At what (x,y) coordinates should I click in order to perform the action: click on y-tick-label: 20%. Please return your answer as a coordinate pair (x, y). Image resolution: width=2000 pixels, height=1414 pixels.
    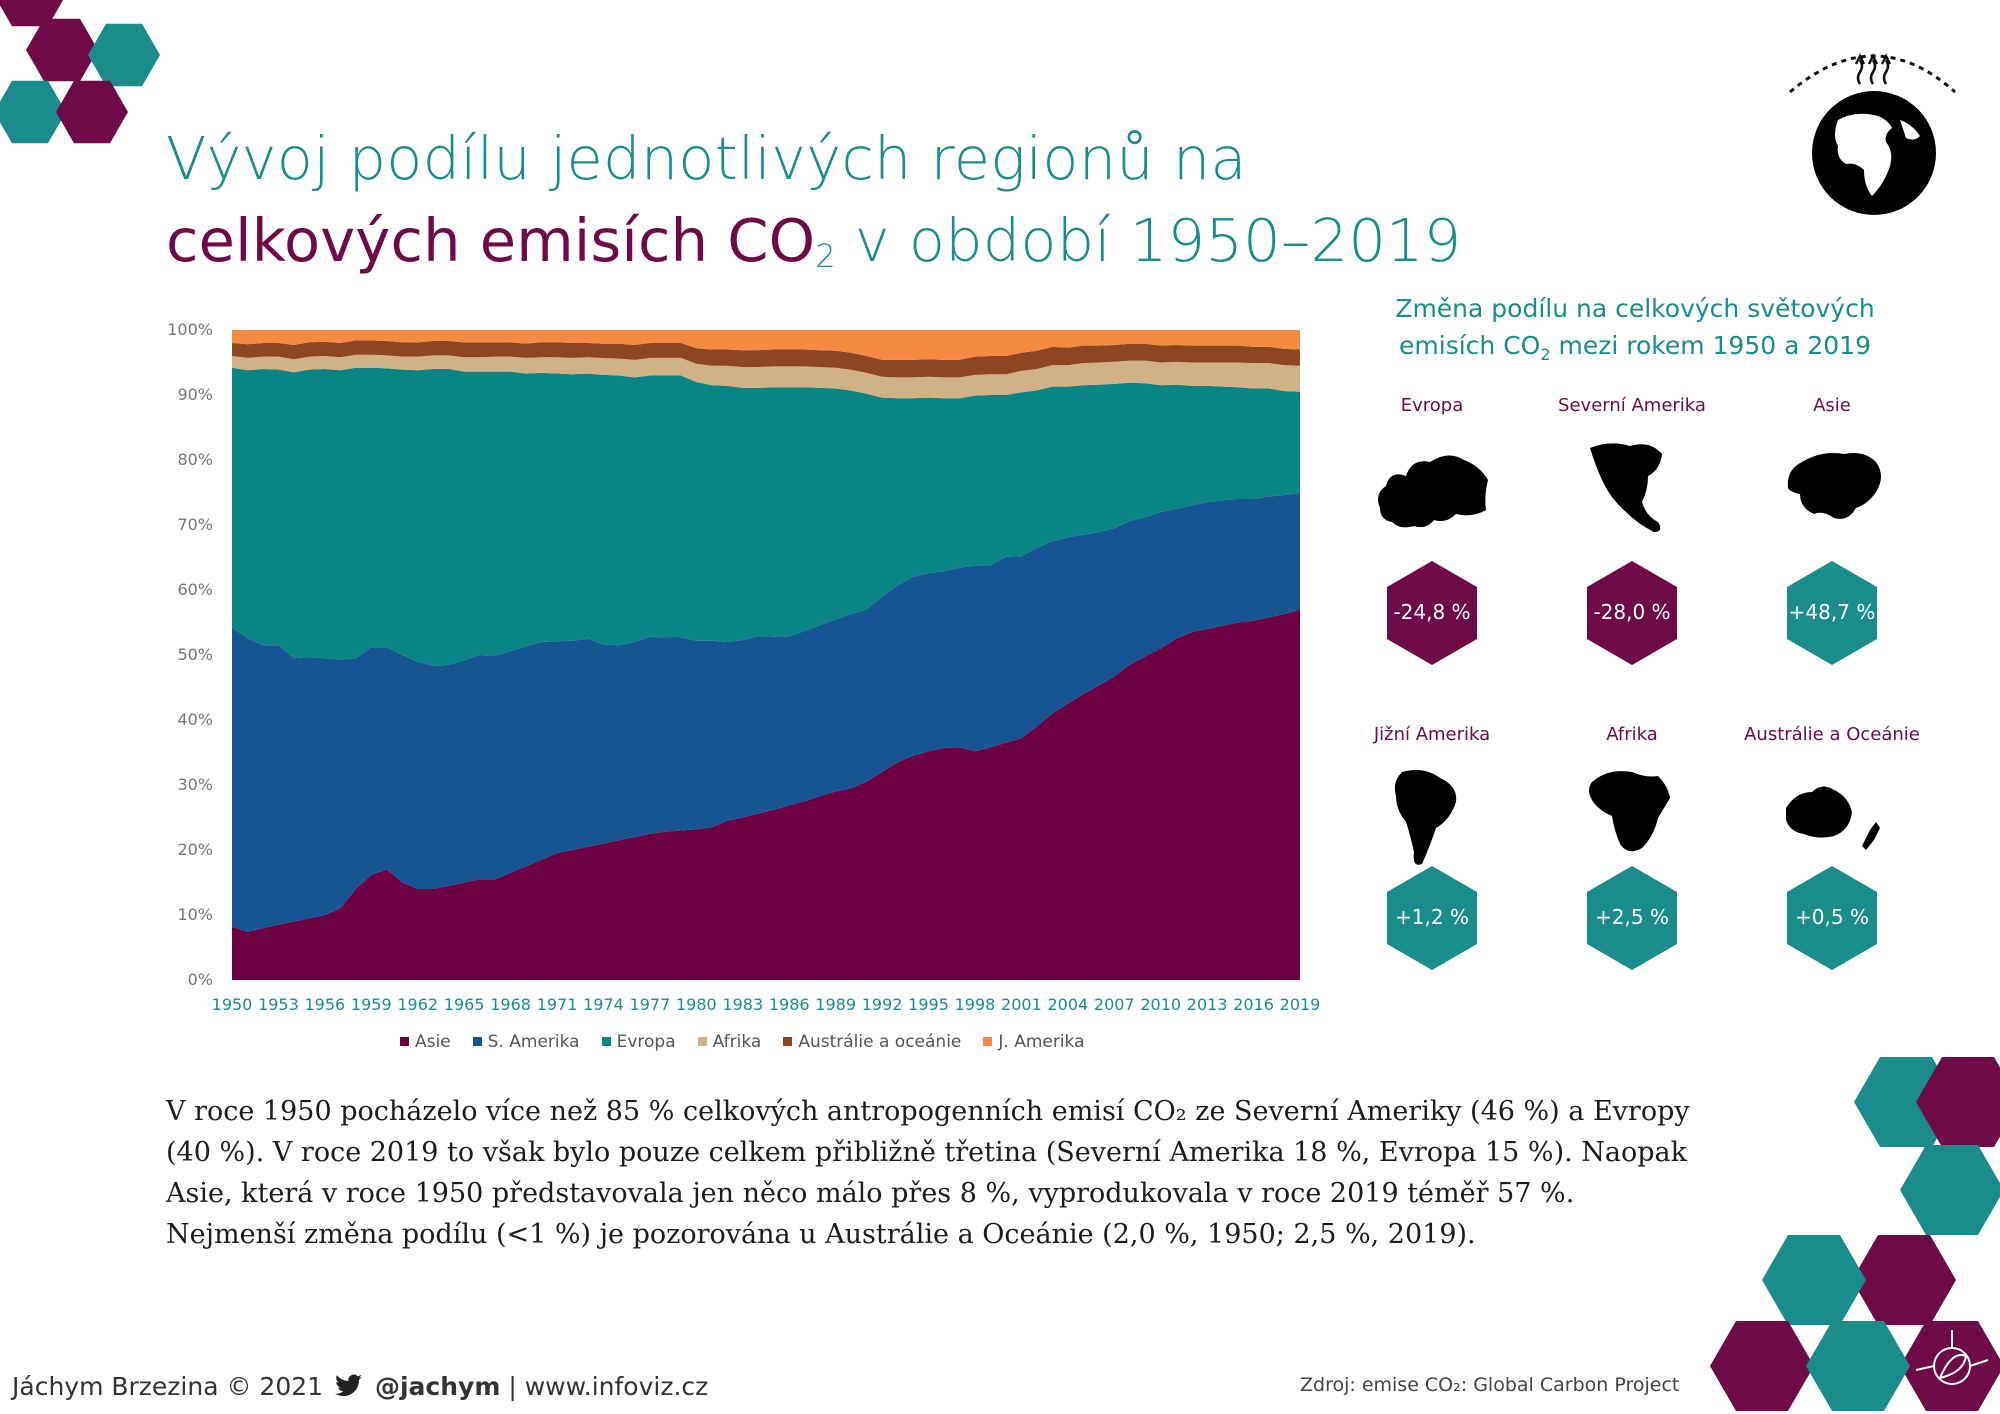
    Looking at the image, I should click on (195, 849).